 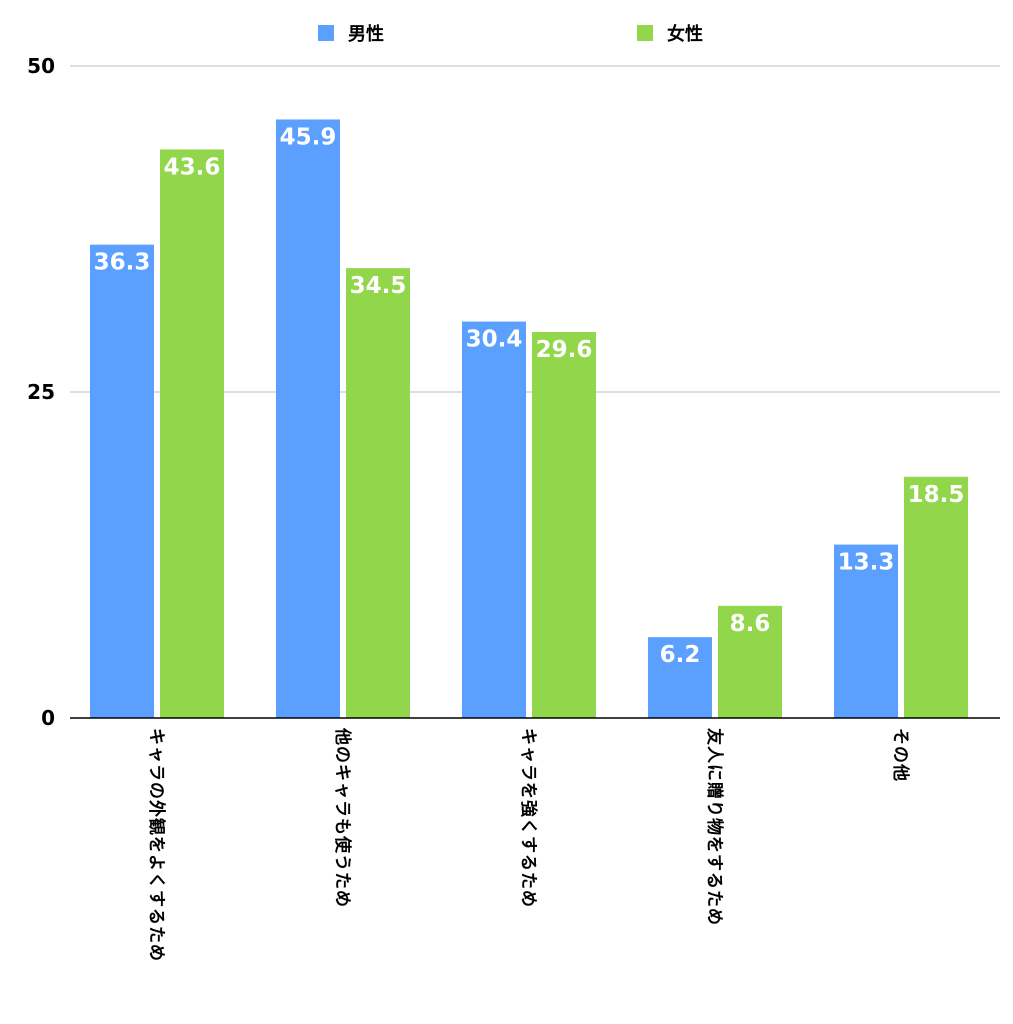 I want to click on x-tick-label: 他のキャラも使うため, so click(x=342, y=818).